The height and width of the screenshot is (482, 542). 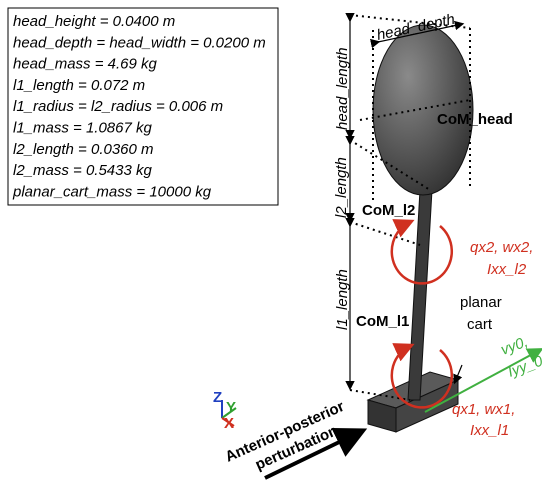 I want to click on parameter: planar_cart_mass = 10000 kg, so click(x=112, y=191).